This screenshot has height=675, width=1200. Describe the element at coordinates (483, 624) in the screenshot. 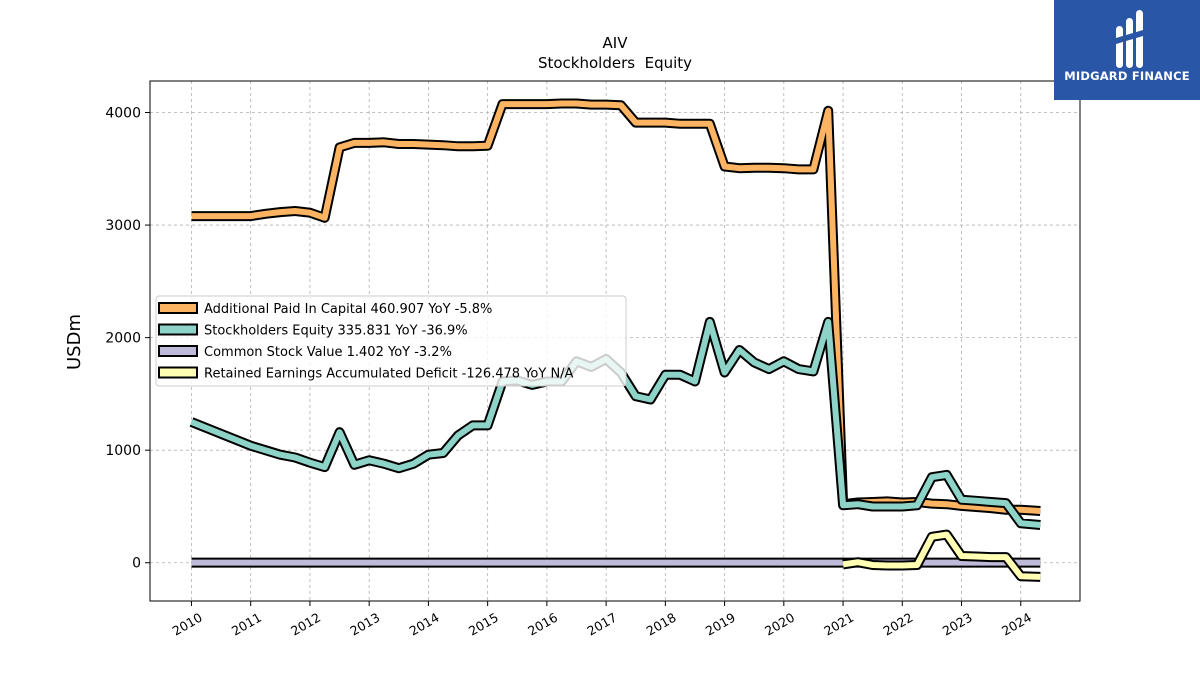

I see `x-tick-label: 2015` at that location.